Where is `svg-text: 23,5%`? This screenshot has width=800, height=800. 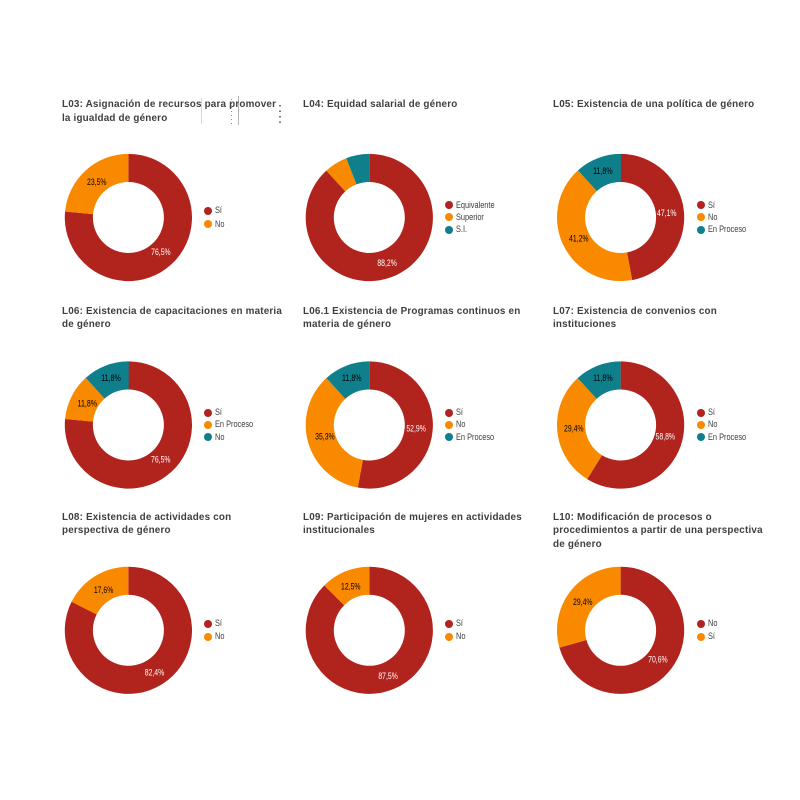
svg-text: 23,5% is located at coordinates (97, 182).